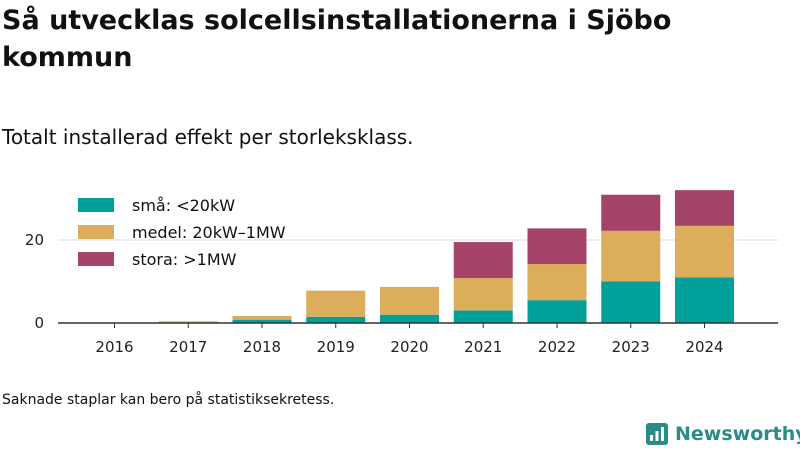 This screenshot has height=450, width=800. I want to click on x-tick-label: 2017, so click(188, 347).